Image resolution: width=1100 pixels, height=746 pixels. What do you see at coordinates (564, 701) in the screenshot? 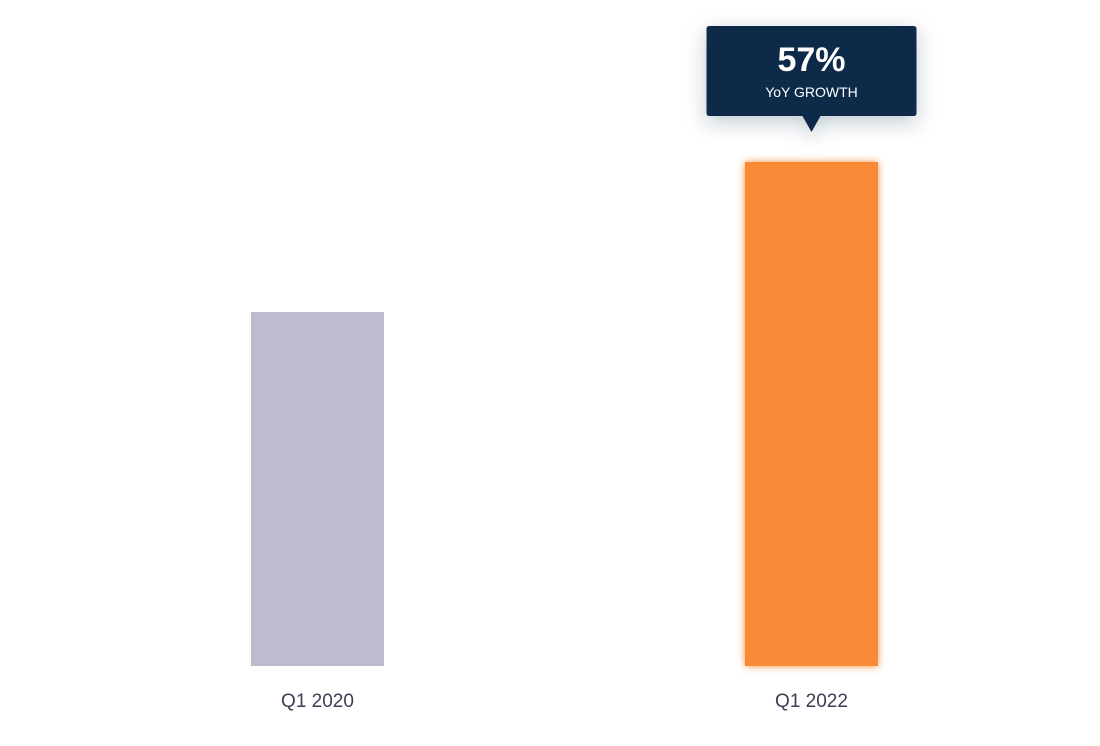
I see `category-labels: Q1 2020 Q1 2022` at bounding box center [564, 701].